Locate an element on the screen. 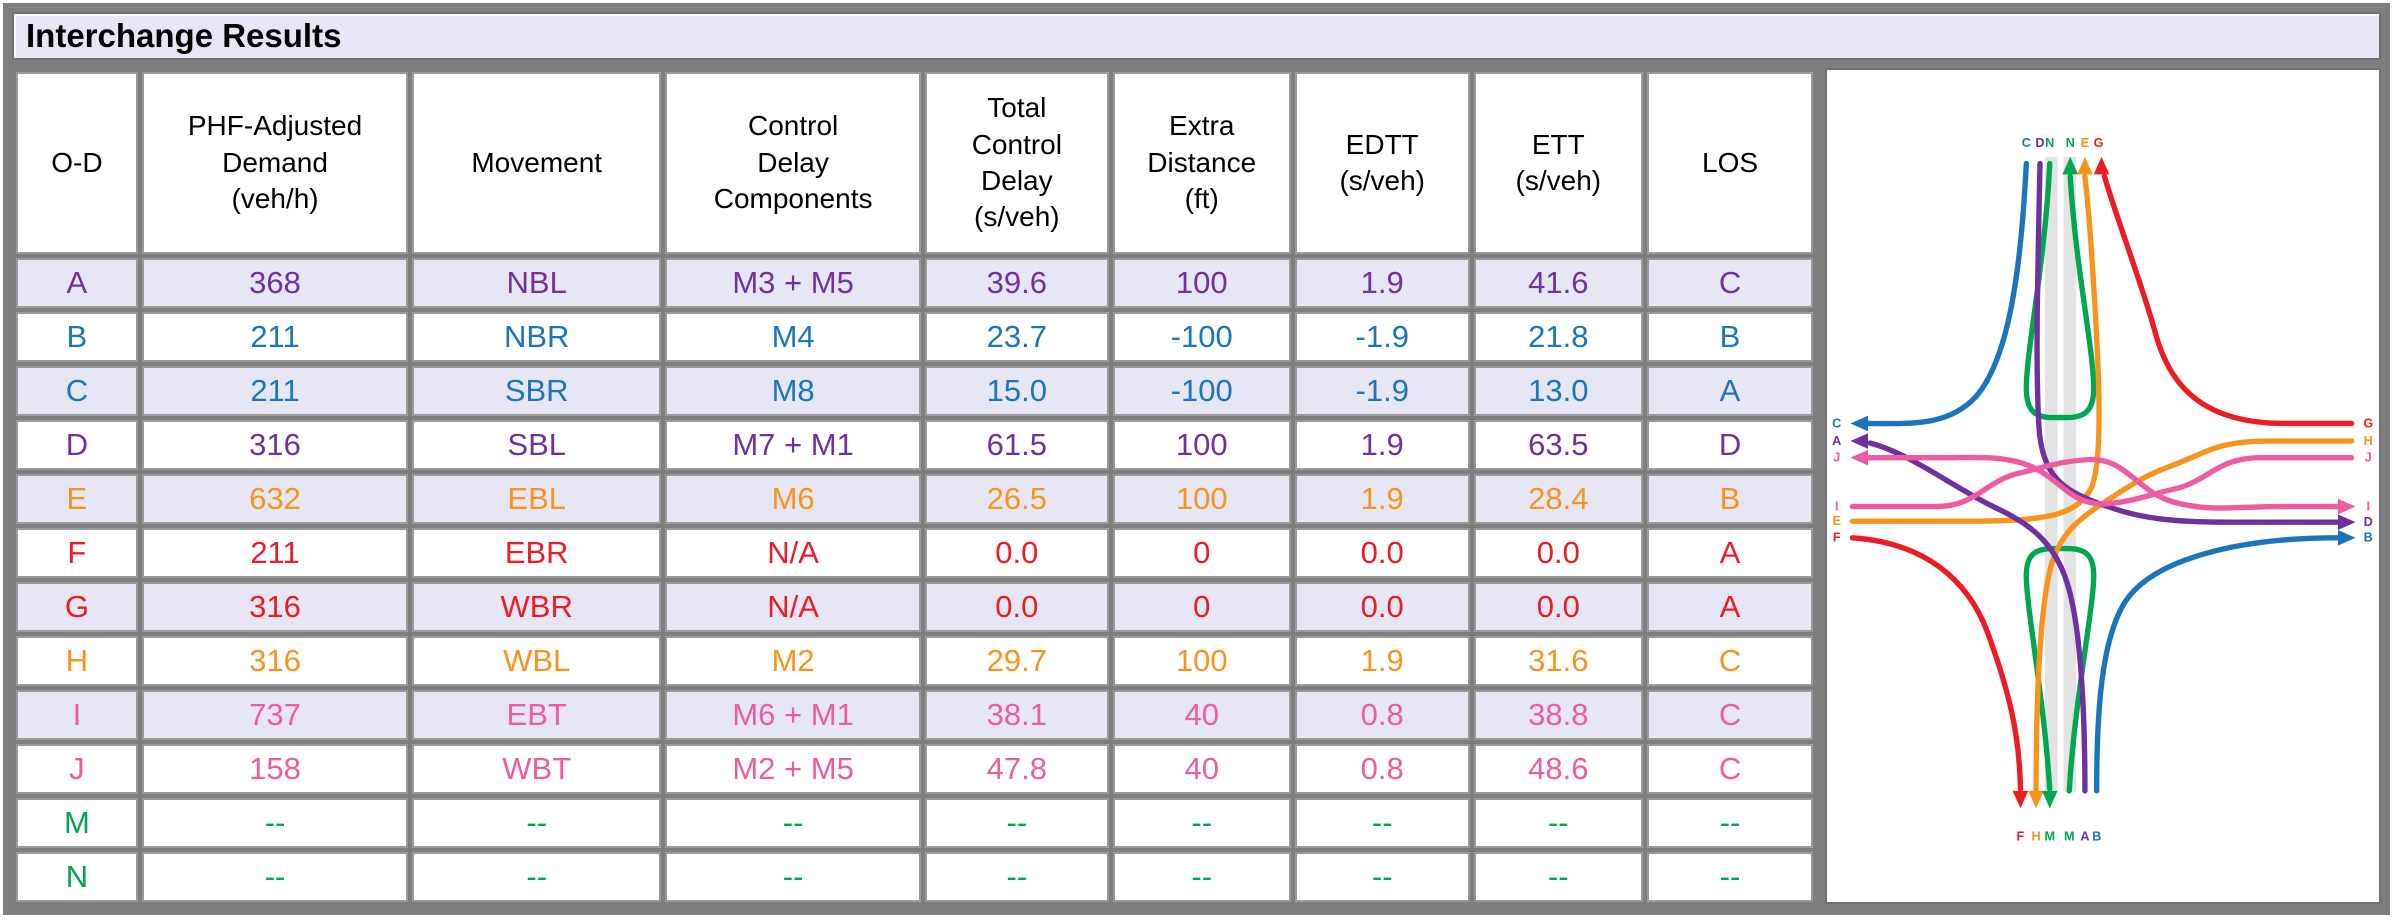 This screenshot has width=2393, height=921. table-row-n: N -- -- -- -- -- -- -- -- is located at coordinates (914, 877).